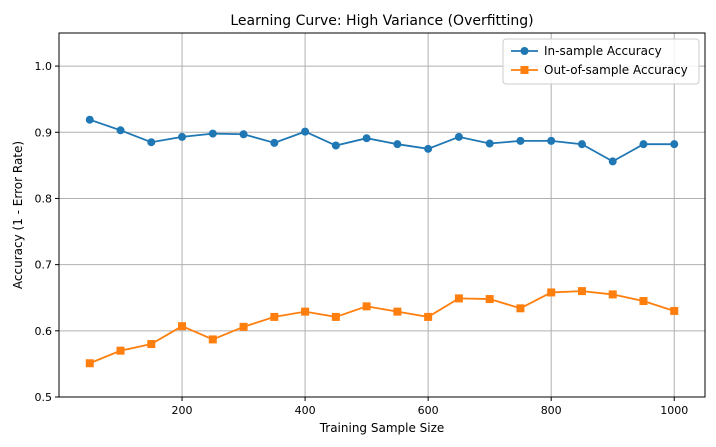  Describe the element at coordinates (382, 428) in the screenshot. I see `x-axis-label: Training Sample Size` at that location.